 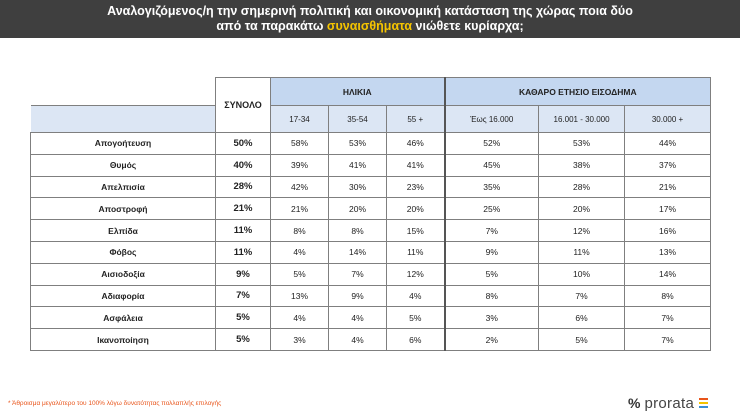 I want to click on row-value: 28%, so click(x=582, y=187).